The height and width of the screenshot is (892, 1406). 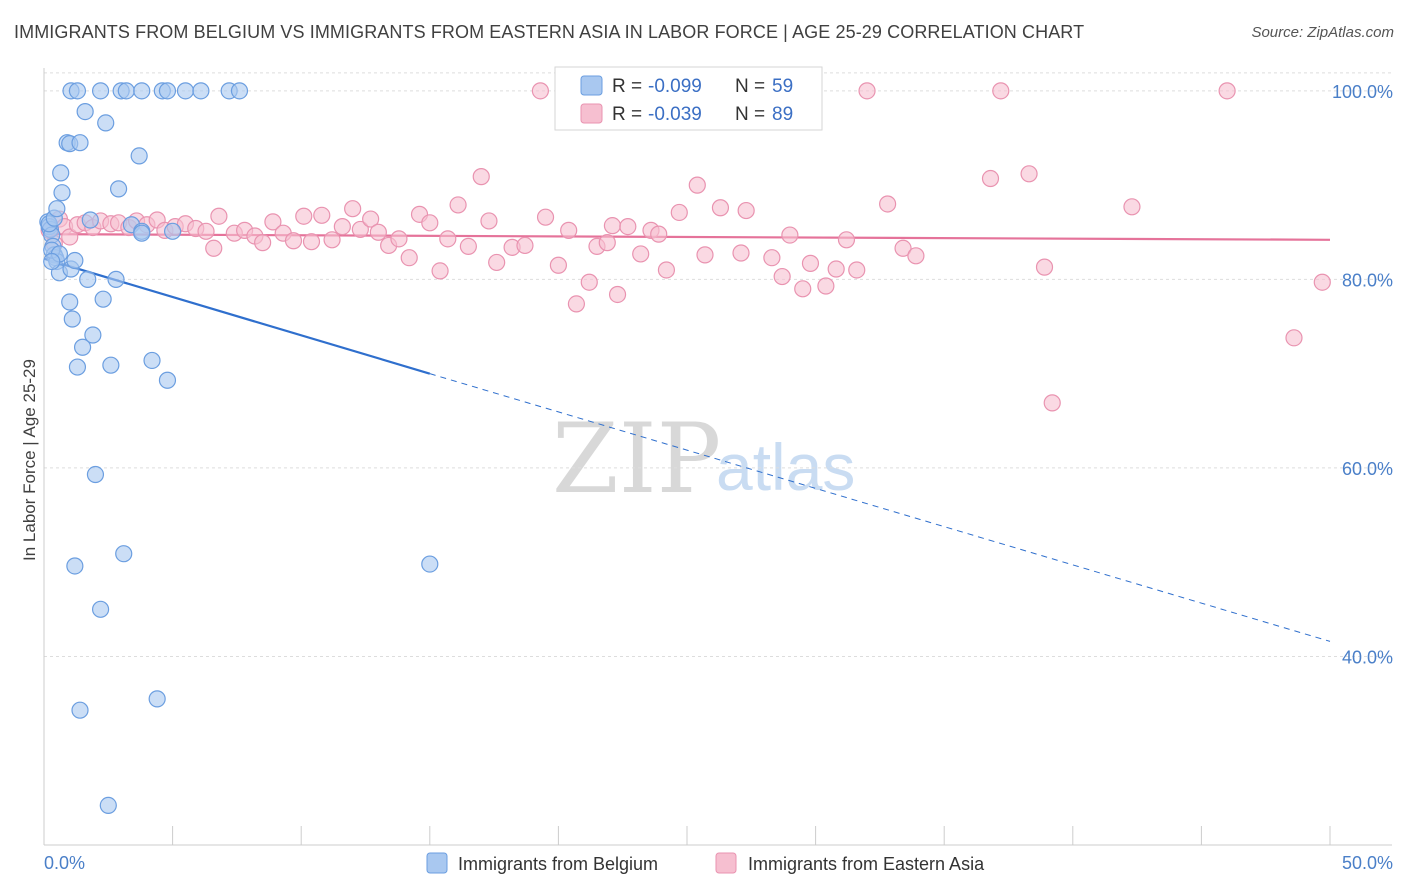 I want to click on watermark: ZIP atlas, so click(x=703, y=459).